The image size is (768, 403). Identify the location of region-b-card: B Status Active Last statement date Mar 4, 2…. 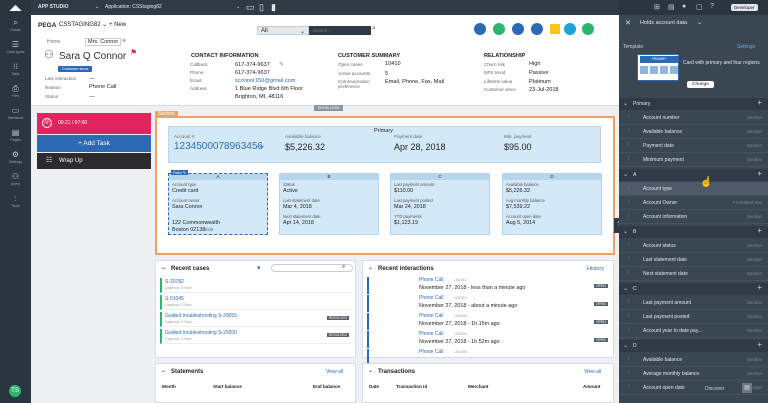
(329, 204).